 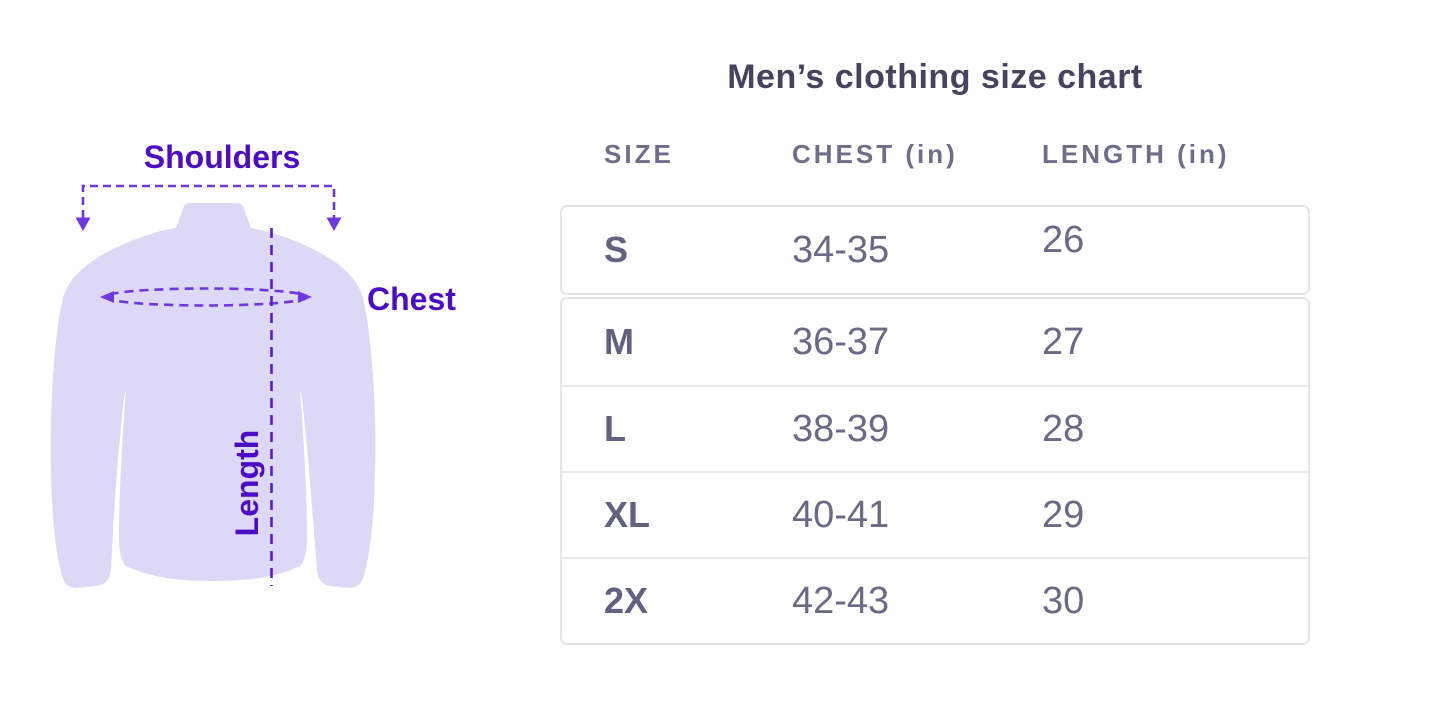 What do you see at coordinates (1063, 239) in the screenshot?
I see `length-cell: 26` at bounding box center [1063, 239].